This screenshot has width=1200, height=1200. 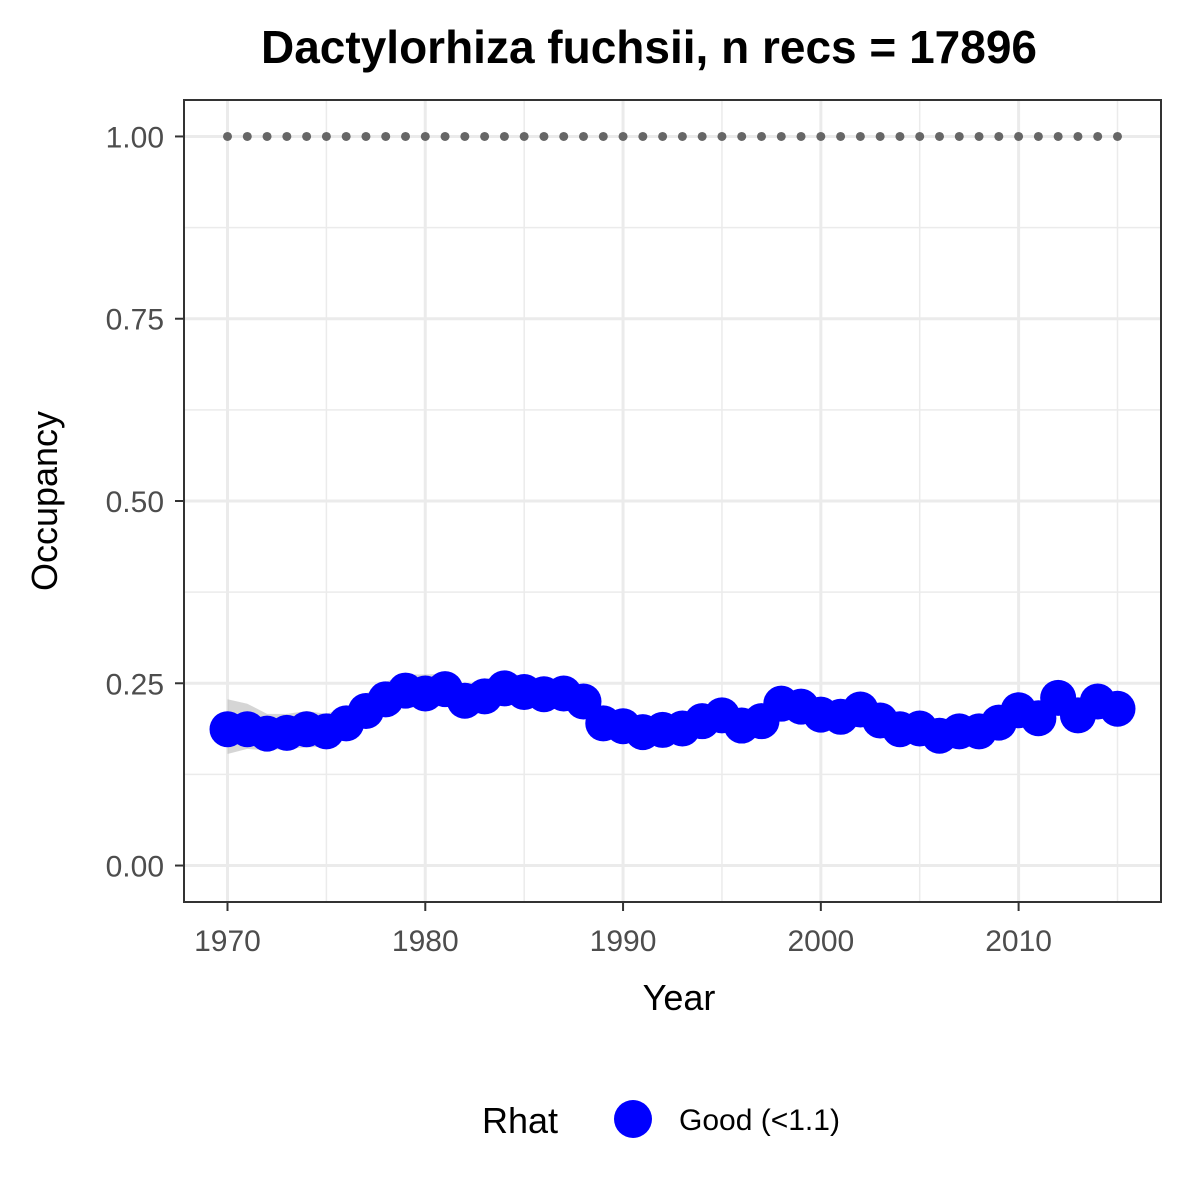 What do you see at coordinates (633, 1119) in the screenshot?
I see `legend-key-good` at bounding box center [633, 1119].